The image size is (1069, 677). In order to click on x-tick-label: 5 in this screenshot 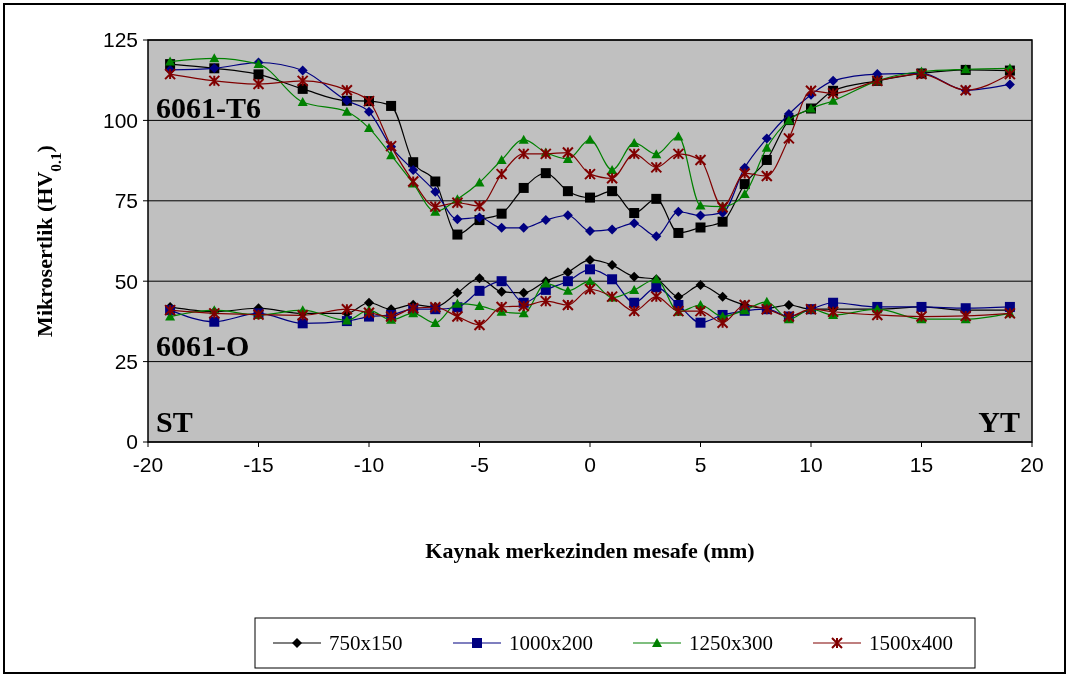, I will do `click(700, 464)`.